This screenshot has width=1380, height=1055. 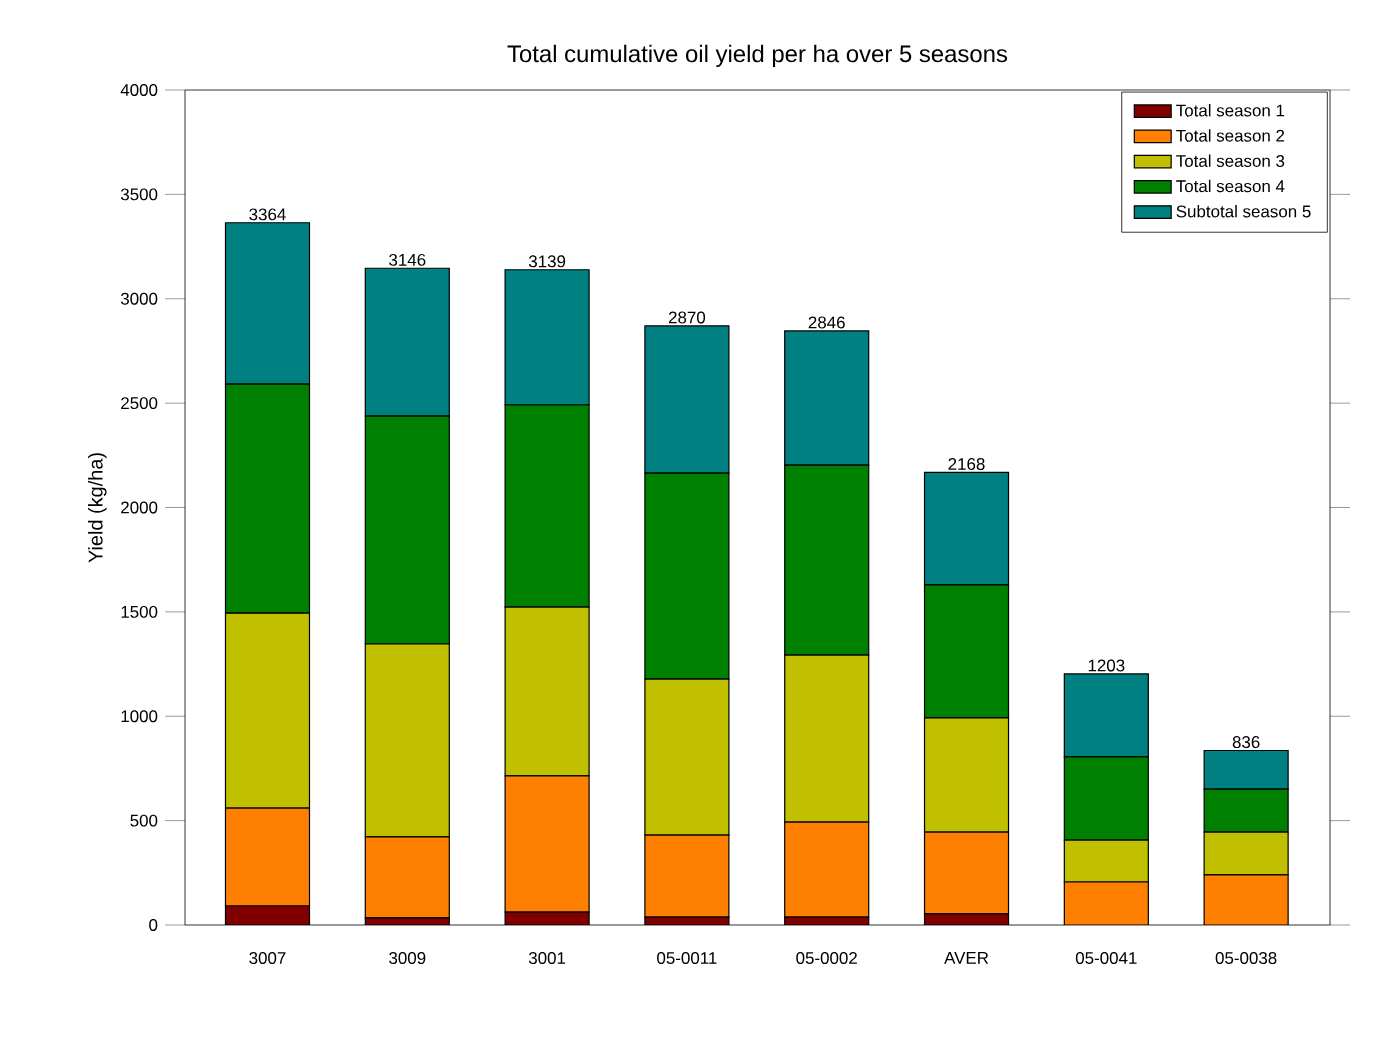 What do you see at coordinates (1106, 958) in the screenshot?
I see `x-tick-label: 05-0041` at bounding box center [1106, 958].